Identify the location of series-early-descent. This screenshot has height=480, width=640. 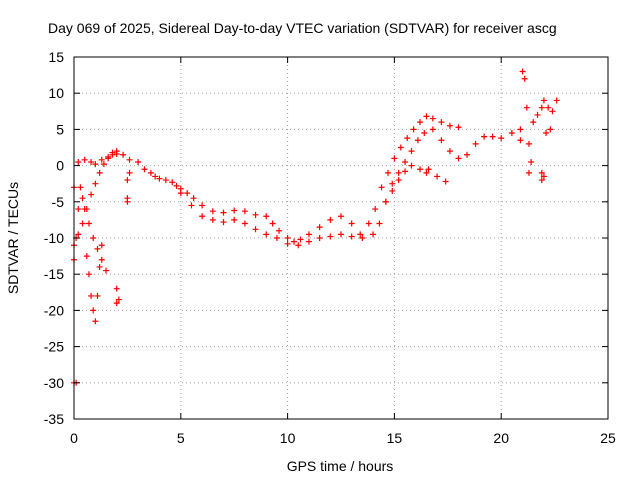
(90, 229).